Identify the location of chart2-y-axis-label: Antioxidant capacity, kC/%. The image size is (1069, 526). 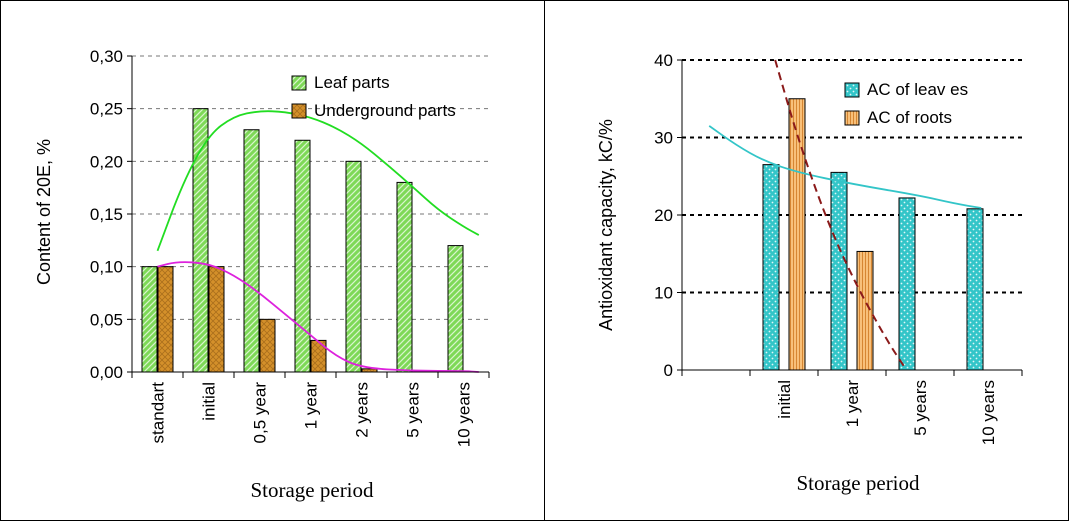
(606, 225).